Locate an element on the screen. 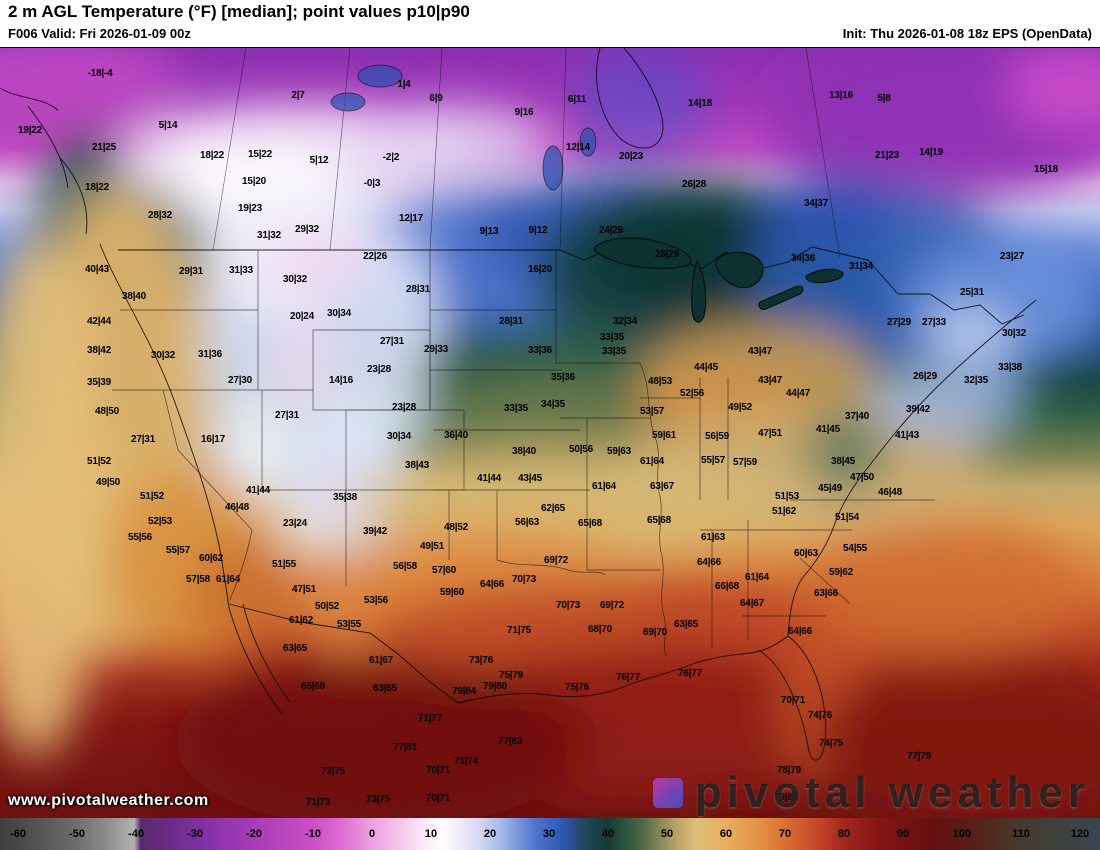  canadian-lakes is located at coordinates (463, 127).